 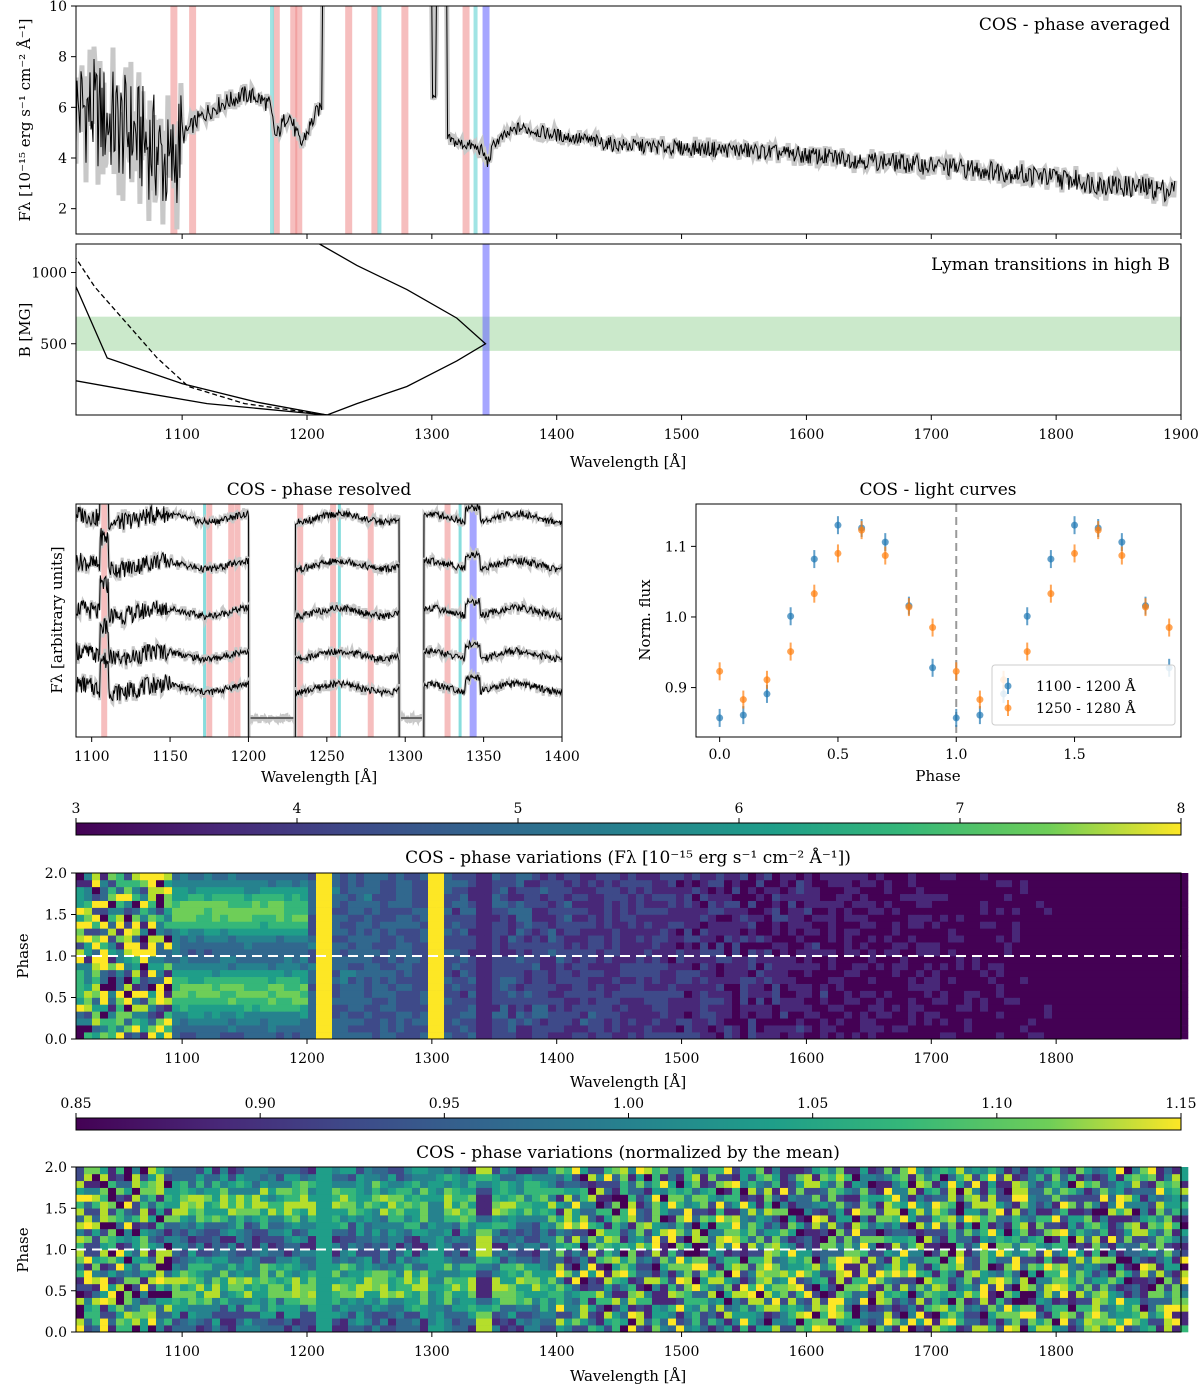 I want to click on absorption-line-red, so click(x=349, y=120).